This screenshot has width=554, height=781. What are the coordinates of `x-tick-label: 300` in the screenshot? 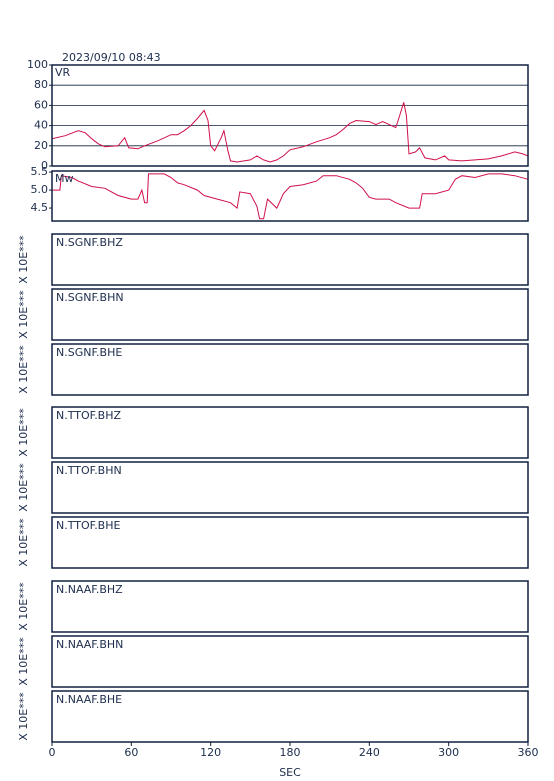 It's located at (448, 752).